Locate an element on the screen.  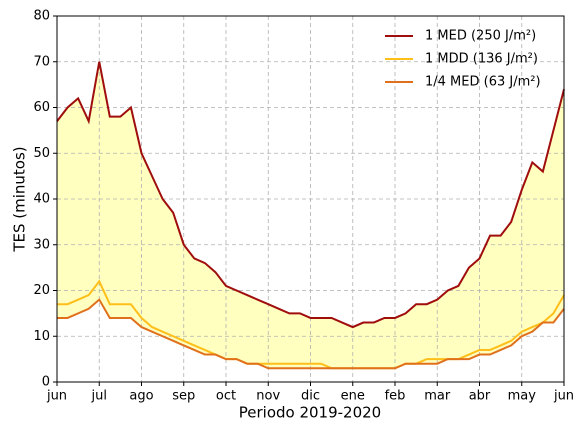
y-tick-label: 70 is located at coordinates (41, 61).